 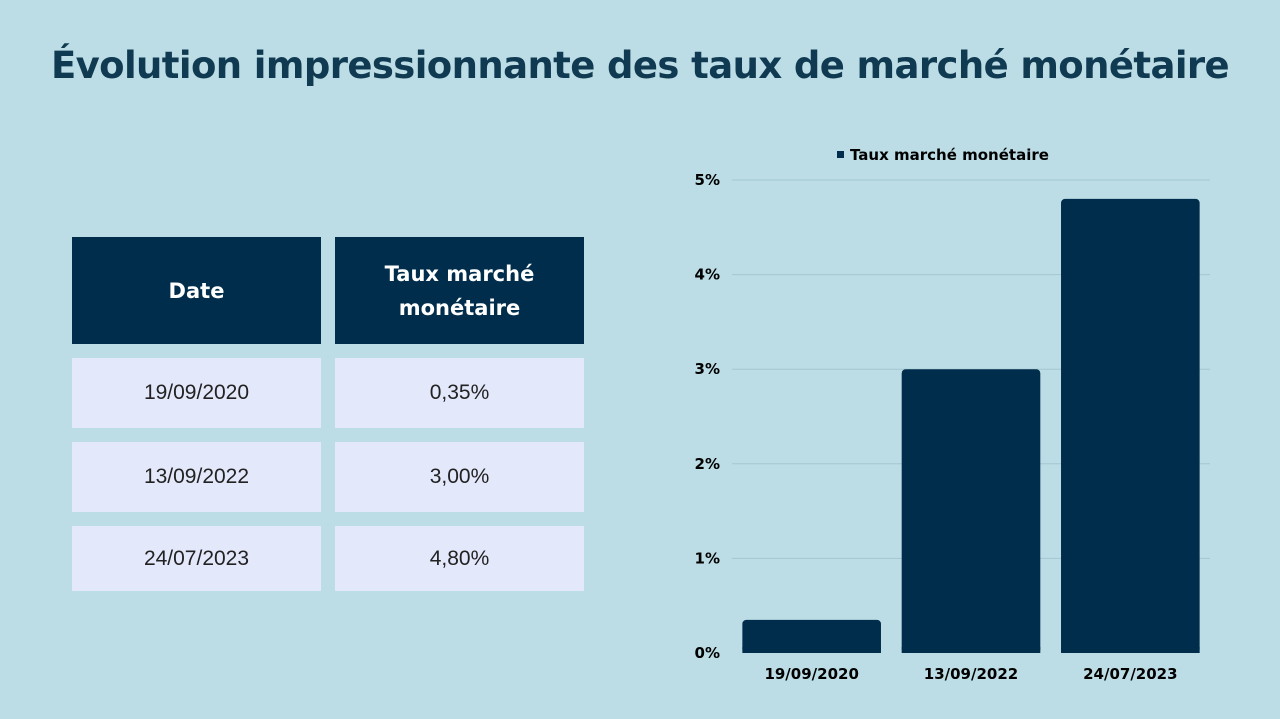 What do you see at coordinates (707, 275) in the screenshot?
I see `y-tick-label: 4%` at bounding box center [707, 275].